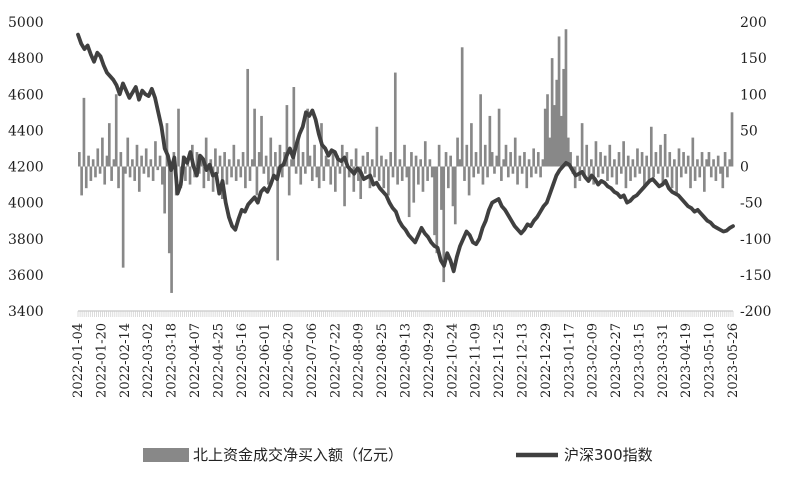  I want to click on x-tick-label: 2022-08-25, so click(382, 360).